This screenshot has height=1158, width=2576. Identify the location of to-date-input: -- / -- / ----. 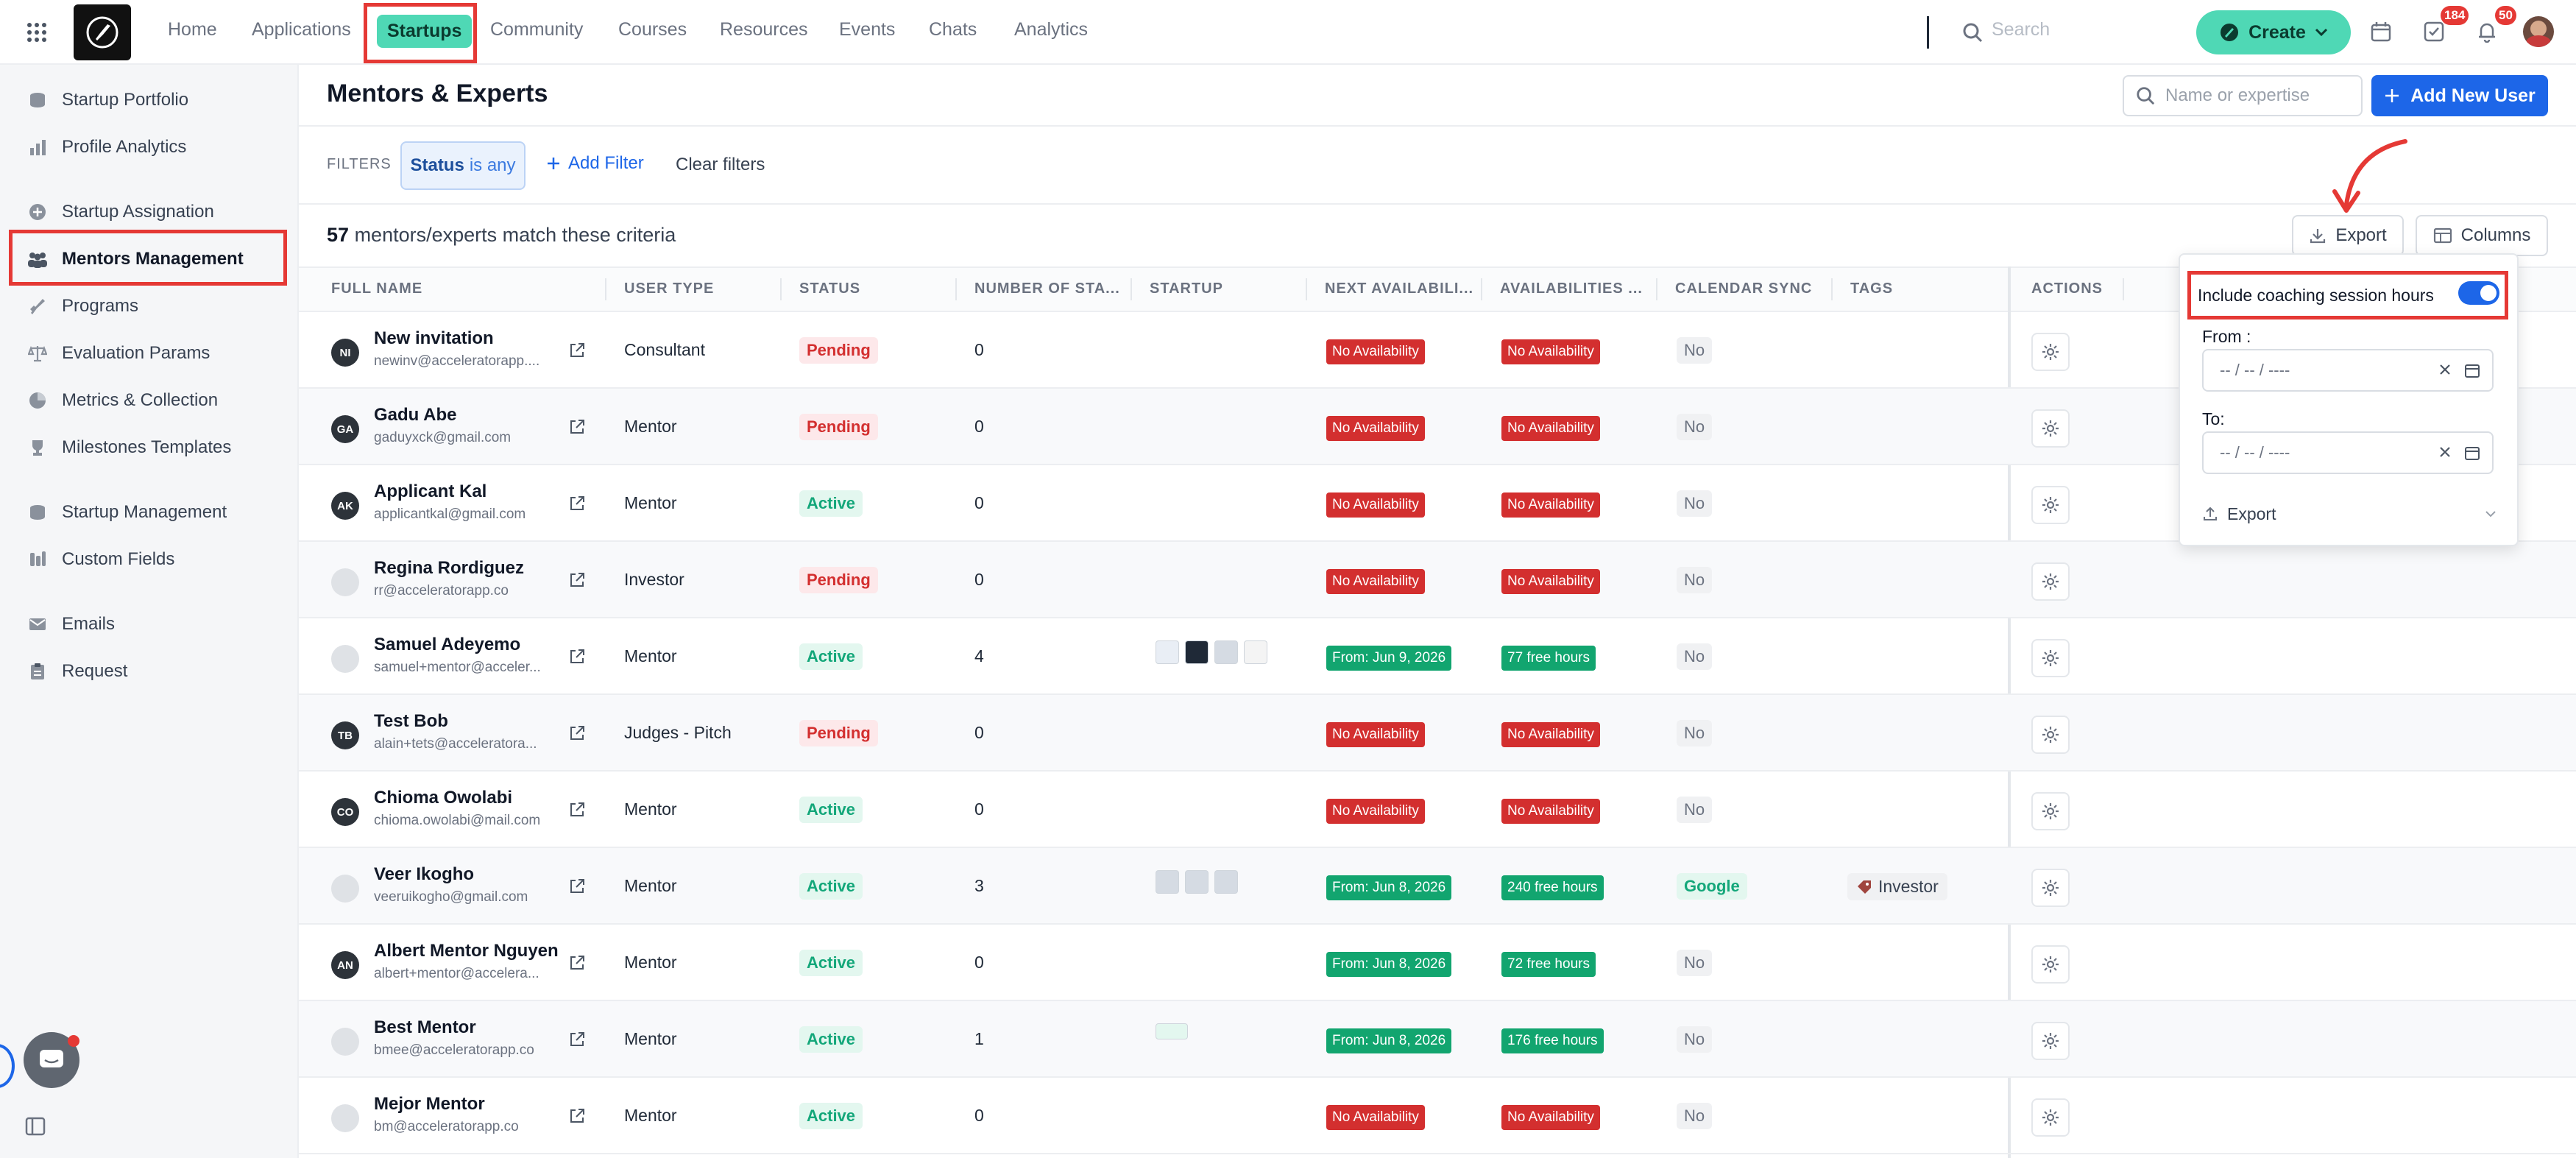
(2348, 453).